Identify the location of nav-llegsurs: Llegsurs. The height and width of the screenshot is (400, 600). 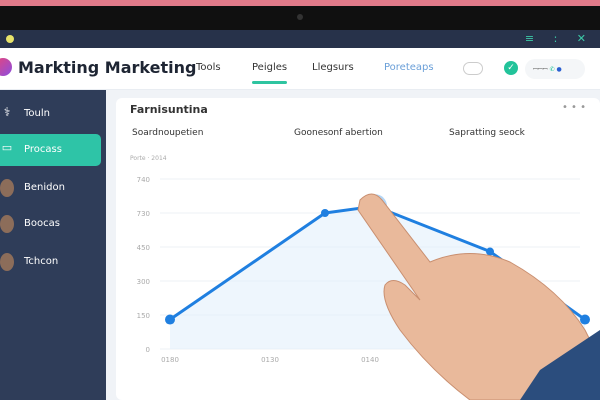
(333, 67).